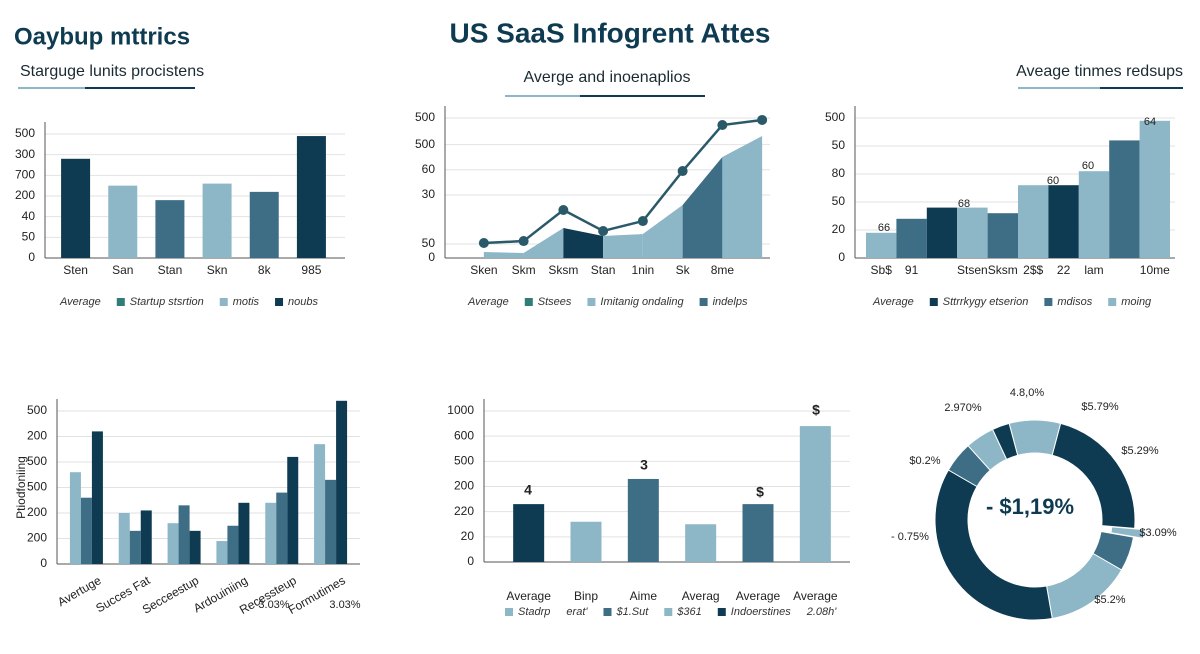 The height and width of the screenshot is (654, 1200). I want to click on x-tick-label: Sb$, so click(882, 270).